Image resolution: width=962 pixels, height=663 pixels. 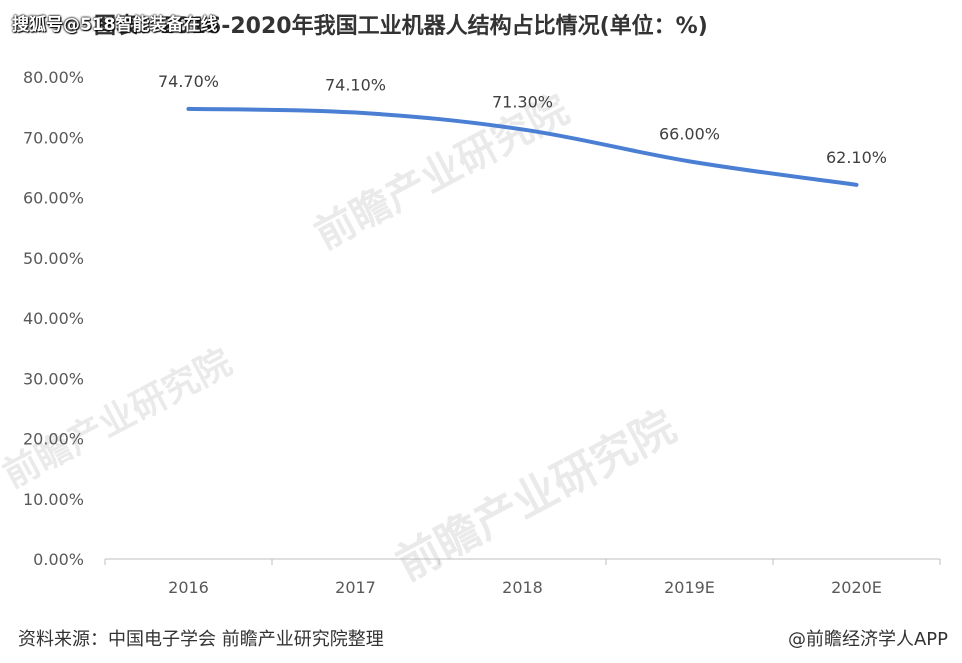 What do you see at coordinates (201, 639) in the screenshot?
I see `source-note: 资料来源：中国电子学会 前瞻产业研究院整理` at bounding box center [201, 639].